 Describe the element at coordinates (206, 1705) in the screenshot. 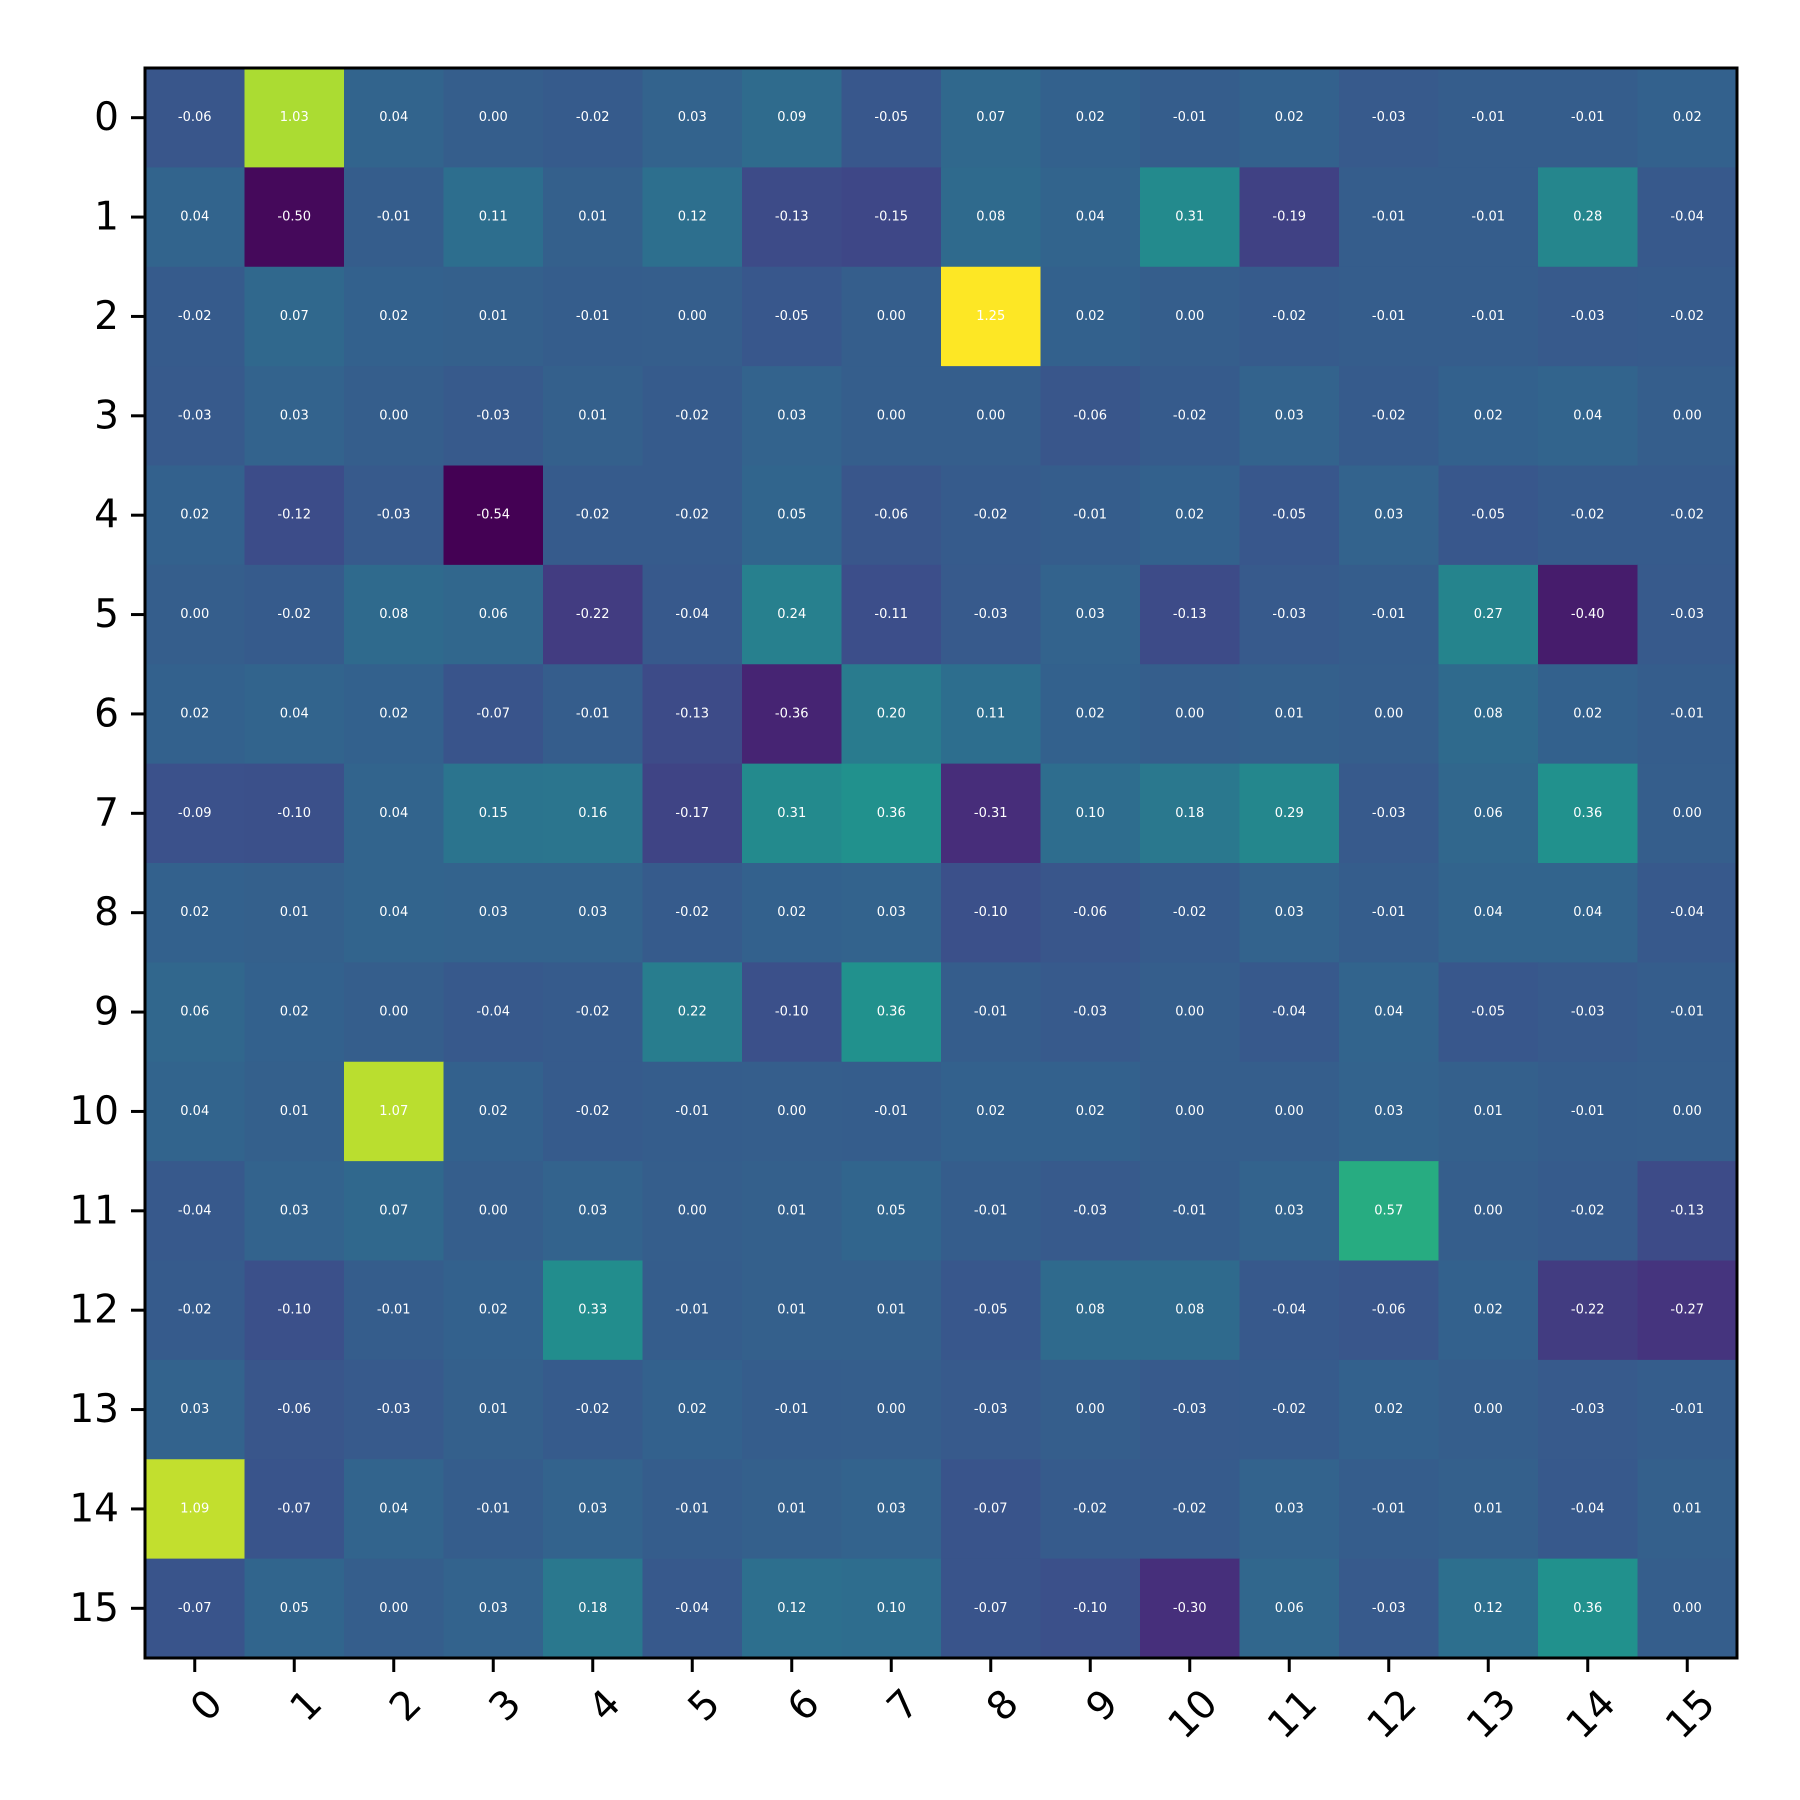

I see `x-tick-label: 0` at that location.